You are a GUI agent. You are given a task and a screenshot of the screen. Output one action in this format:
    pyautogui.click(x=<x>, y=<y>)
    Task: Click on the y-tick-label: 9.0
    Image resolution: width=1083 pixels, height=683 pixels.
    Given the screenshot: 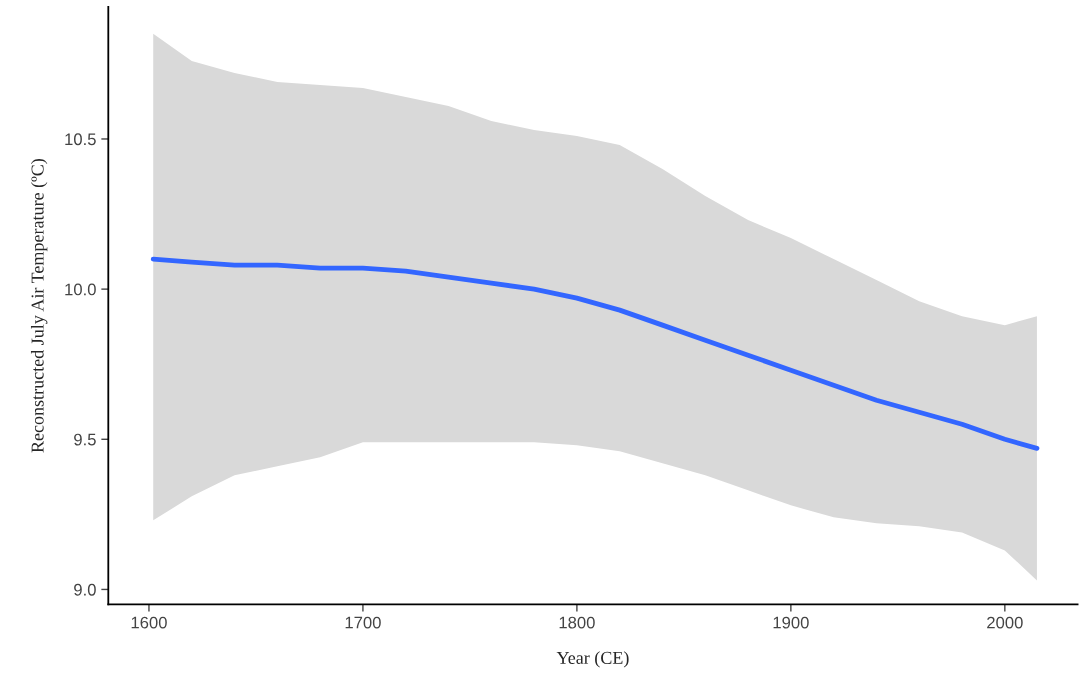 What is the action you would take?
    pyautogui.click(x=85, y=589)
    